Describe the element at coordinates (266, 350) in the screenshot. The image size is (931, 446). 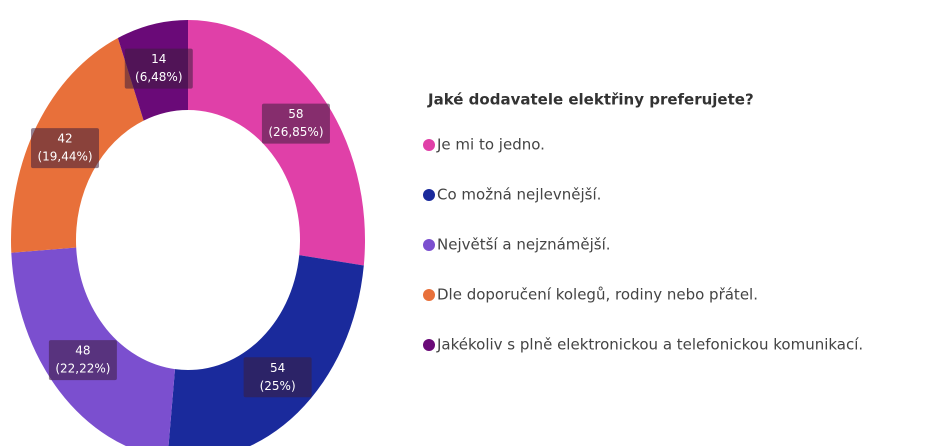
I see `donut-slice` at that location.